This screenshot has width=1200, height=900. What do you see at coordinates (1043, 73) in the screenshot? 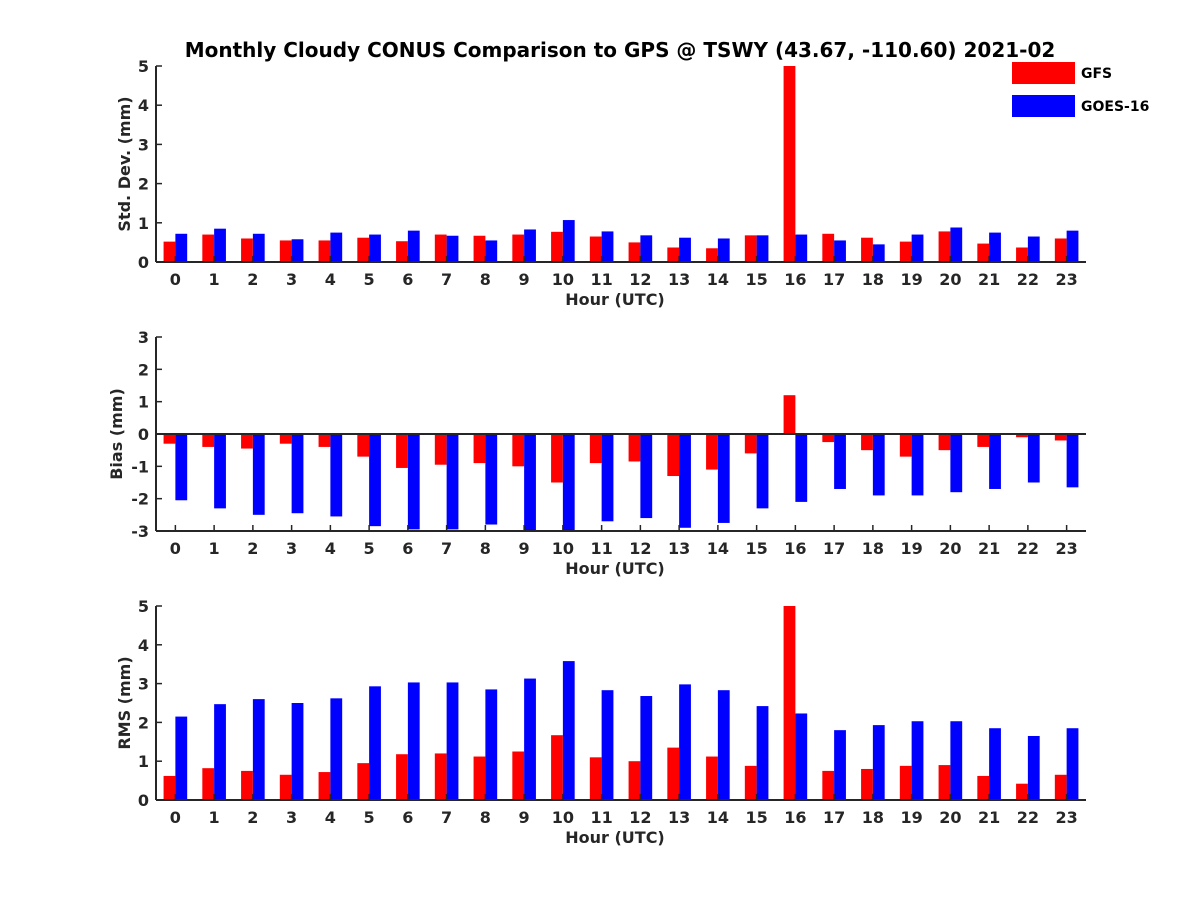
I see `legend-swatch-gfs` at bounding box center [1043, 73].